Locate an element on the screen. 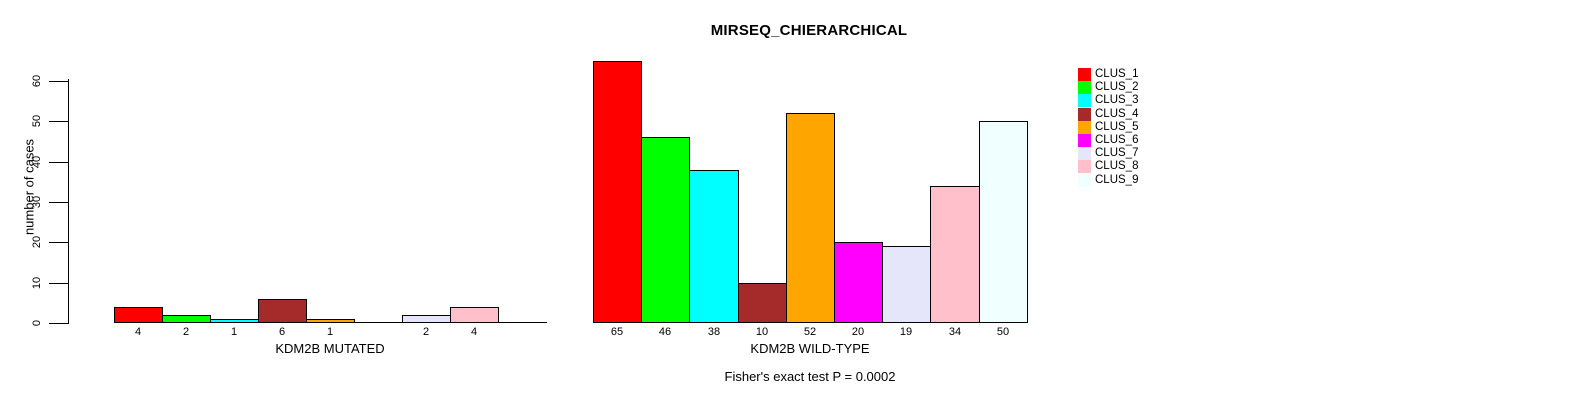 Image resolution: width=1590 pixels, height=400 pixels. legend-item: CLUS_8 is located at coordinates (1108, 167).